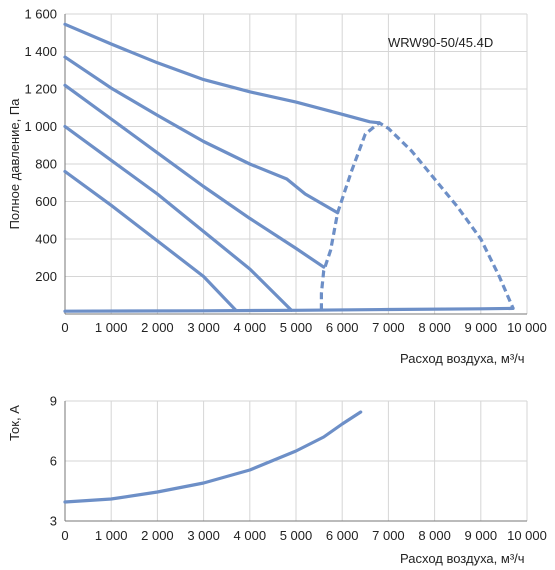 Image resolution: width=555 pixels, height=570 pixels. What do you see at coordinates (46, 239) in the screenshot?
I see `y-tick-label: 400` at bounding box center [46, 239].